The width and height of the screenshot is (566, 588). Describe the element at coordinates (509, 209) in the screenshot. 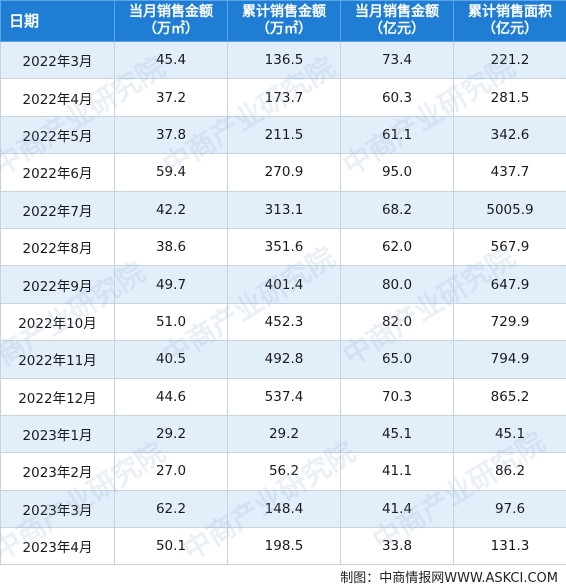

I see `value-cell: 5005.9` at that location.